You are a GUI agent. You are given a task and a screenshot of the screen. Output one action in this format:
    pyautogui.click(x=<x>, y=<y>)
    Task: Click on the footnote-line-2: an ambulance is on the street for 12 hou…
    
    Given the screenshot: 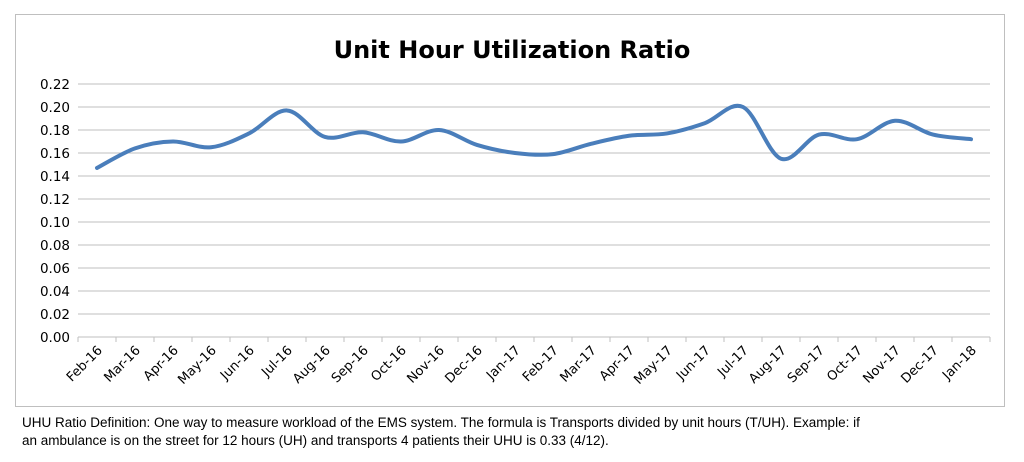 What is the action you would take?
    pyautogui.click(x=315, y=440)
    